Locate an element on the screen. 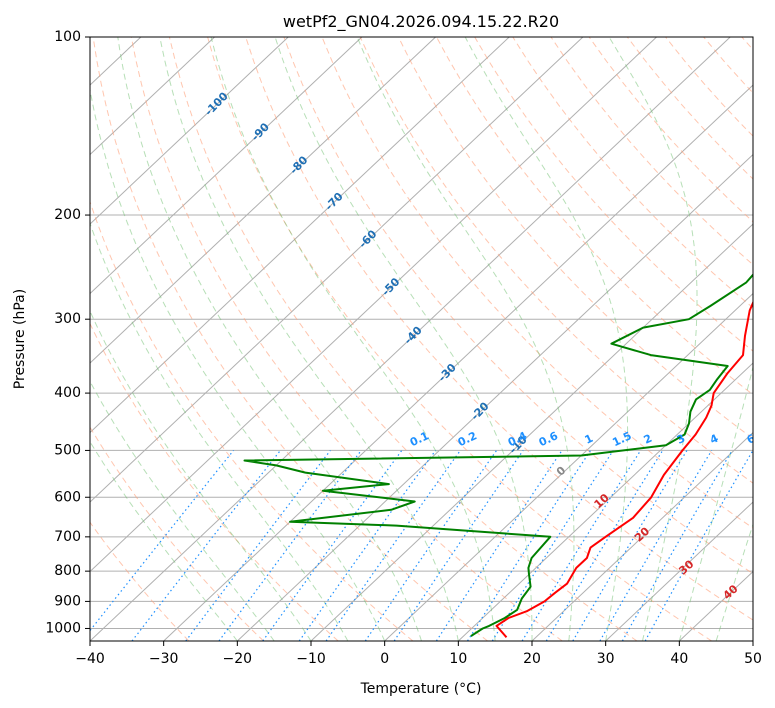 The width and height of the screenshot is (775, 708). mixing-ratio-label: 6 is located at coordinates (751, 439).